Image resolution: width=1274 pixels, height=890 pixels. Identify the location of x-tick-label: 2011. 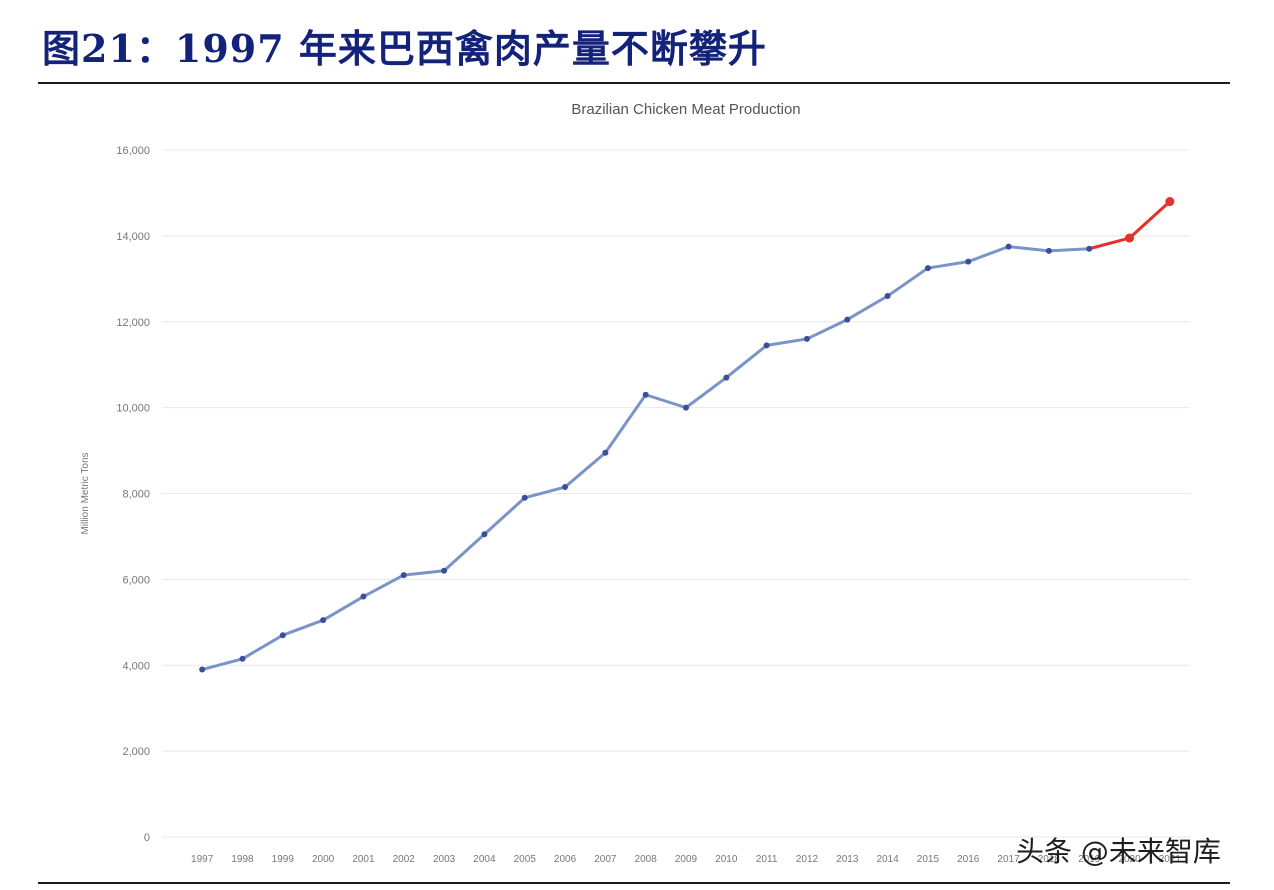
(767, 859).